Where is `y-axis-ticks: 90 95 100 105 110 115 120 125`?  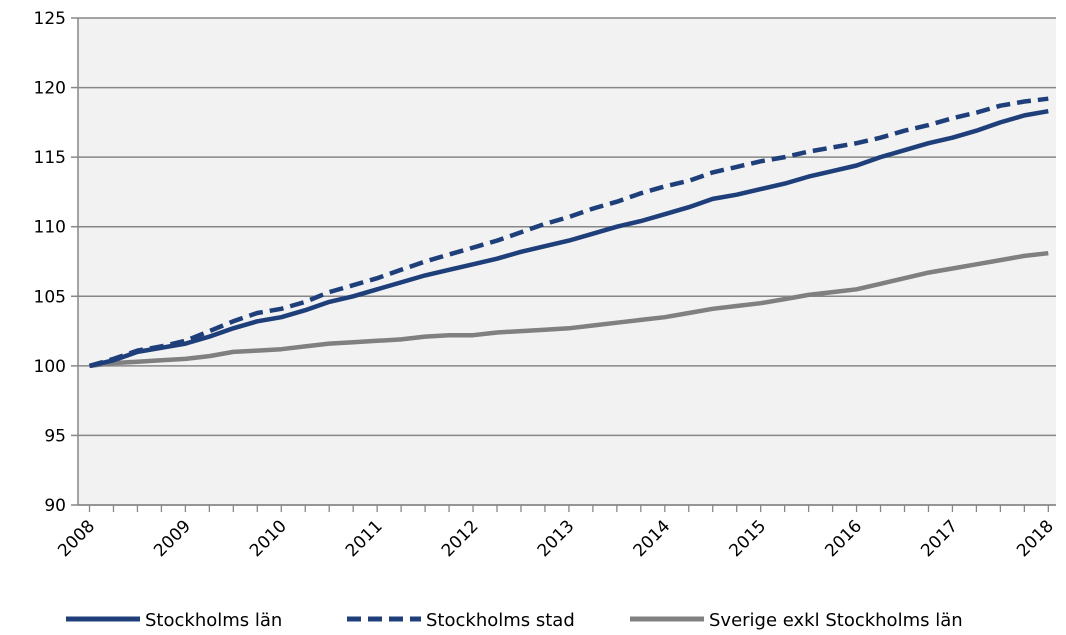
y-axis-ticks: 90 95 100 105 110 115 120 125 is located at coordinates (56, 262).